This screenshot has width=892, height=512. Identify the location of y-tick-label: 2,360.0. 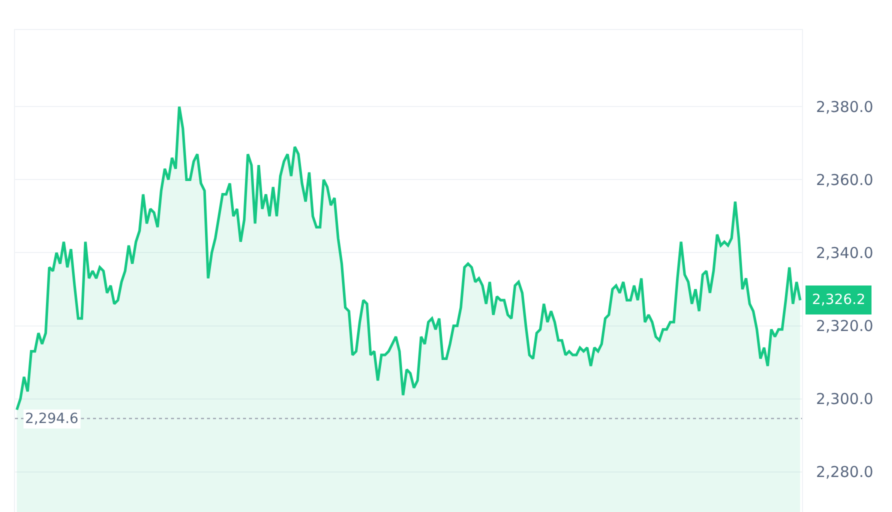
(845, 179).